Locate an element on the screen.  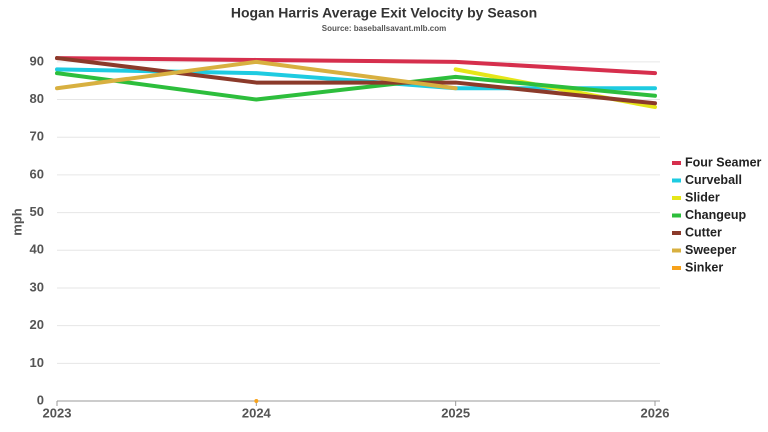
y-tick-label: 30 is located at coordinates (37, 286).